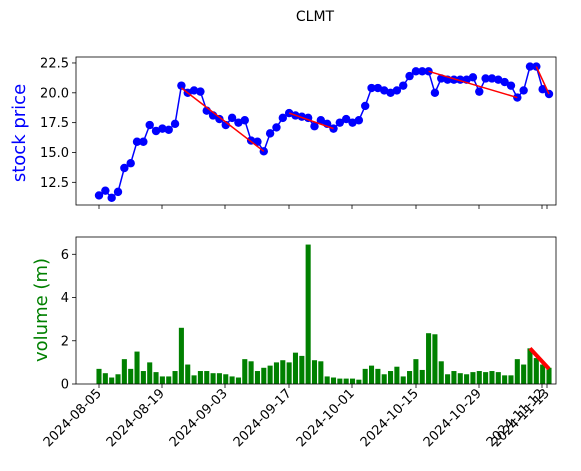 Image resolution: width=581 pixels, height=471 pixels. Describe the element at coordinates (68, 320) in the screenshot. I see `volume-y-axis: 0 2 4 6` at that location.